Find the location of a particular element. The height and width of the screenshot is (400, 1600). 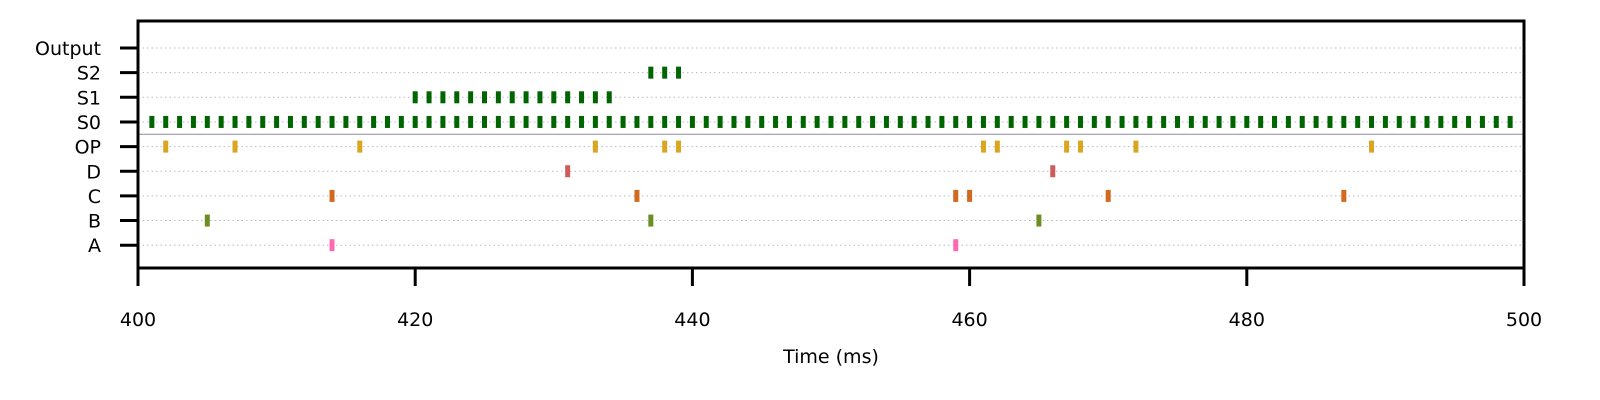

x-tick-label-400: 400 is located at coordinates (138, 320).